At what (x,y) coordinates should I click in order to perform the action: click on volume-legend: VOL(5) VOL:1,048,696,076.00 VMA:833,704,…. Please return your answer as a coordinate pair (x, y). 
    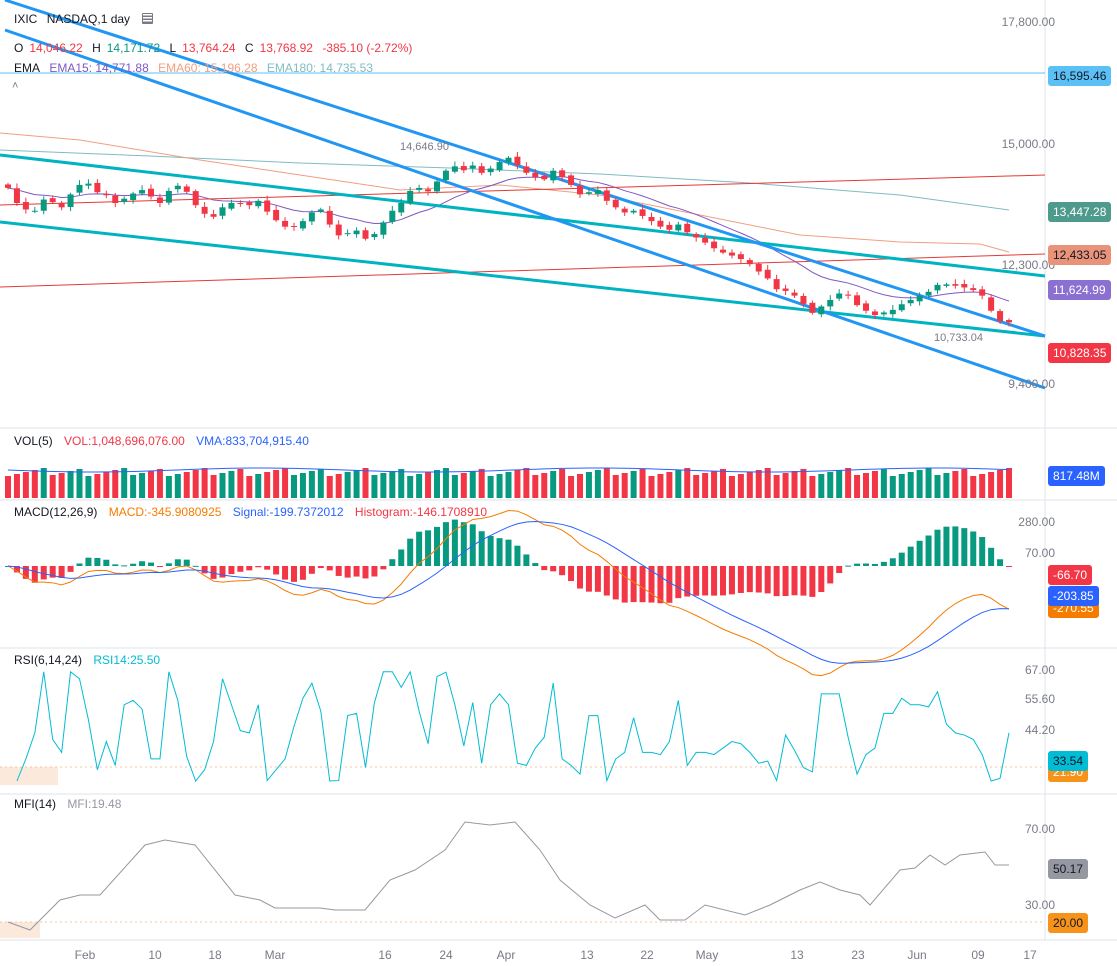
    Looking at the image, I should click on (165, 441).